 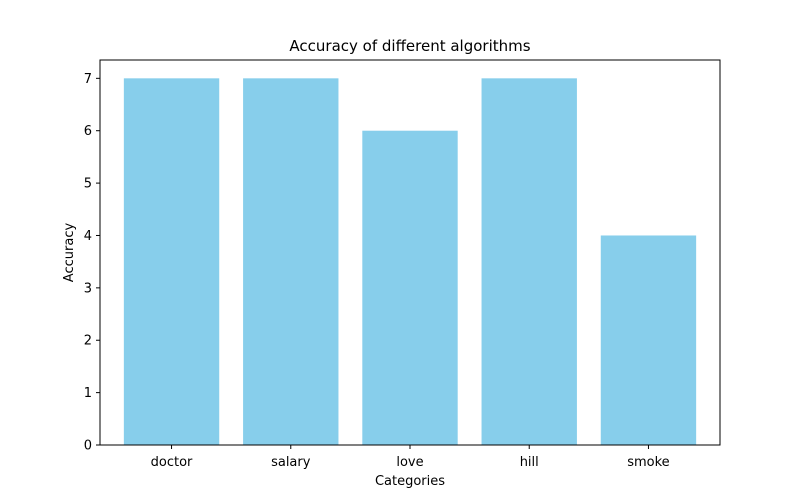 What do you see at coordinates (88, 79) in the screenshot?
I see `y-tick-label: 7` at bounding box center [88, 79].